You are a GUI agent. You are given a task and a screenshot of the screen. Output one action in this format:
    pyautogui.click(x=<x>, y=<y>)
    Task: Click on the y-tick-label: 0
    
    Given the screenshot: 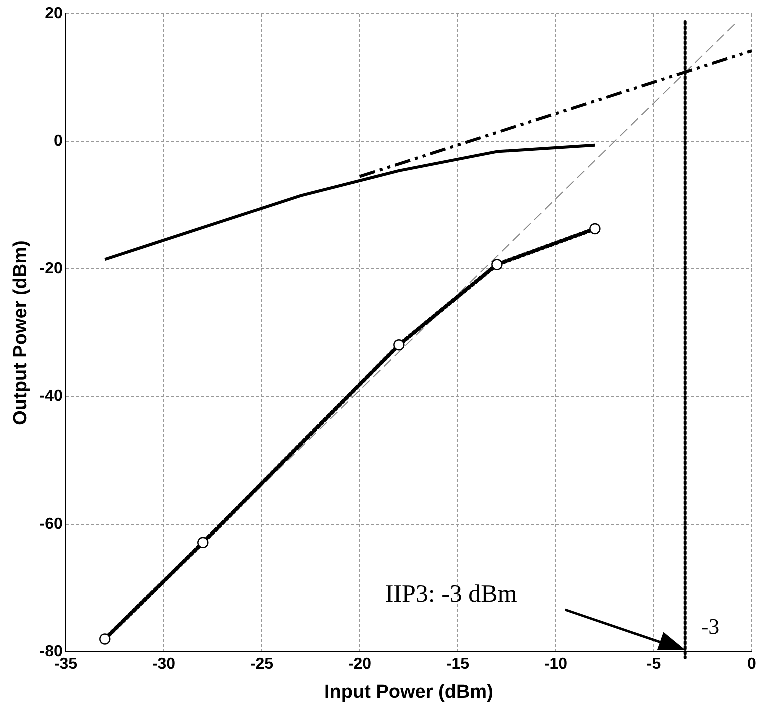 What is the action you would take?
    pyautogui.click(x=59, y=141)
    